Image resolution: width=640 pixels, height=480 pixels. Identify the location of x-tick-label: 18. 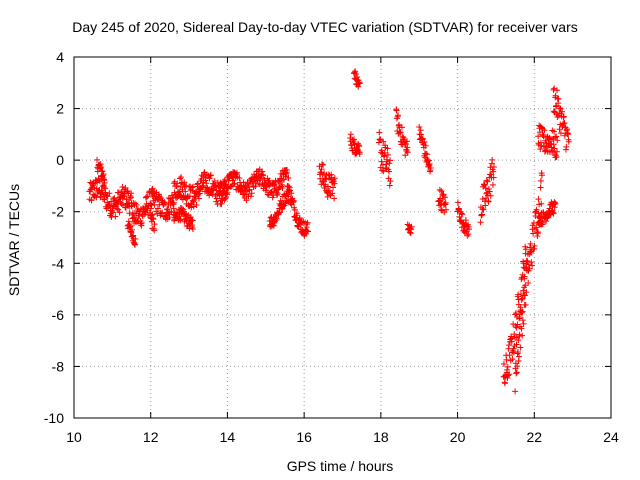
(381, 437).